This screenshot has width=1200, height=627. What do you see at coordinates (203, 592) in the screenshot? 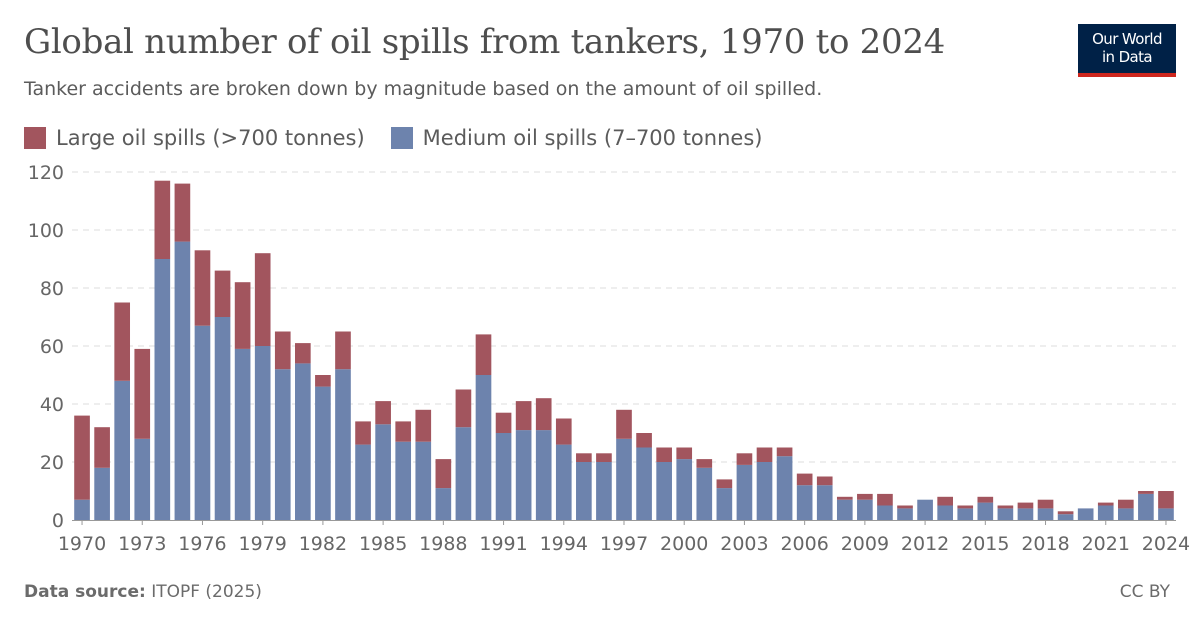
I see `data-source-value: ITOPF (2025)` at bounding box center [203, 592].